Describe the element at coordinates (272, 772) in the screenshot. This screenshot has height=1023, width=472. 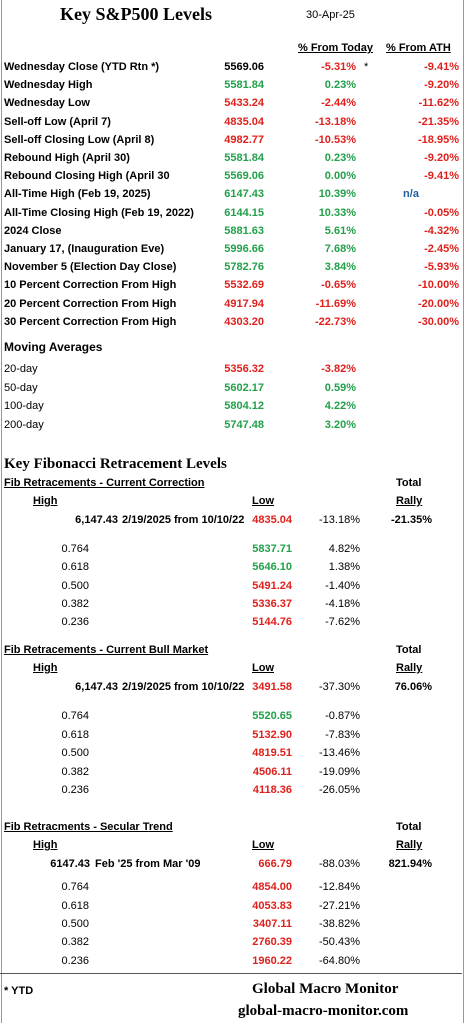
I see `value: 4506.11` at that location.